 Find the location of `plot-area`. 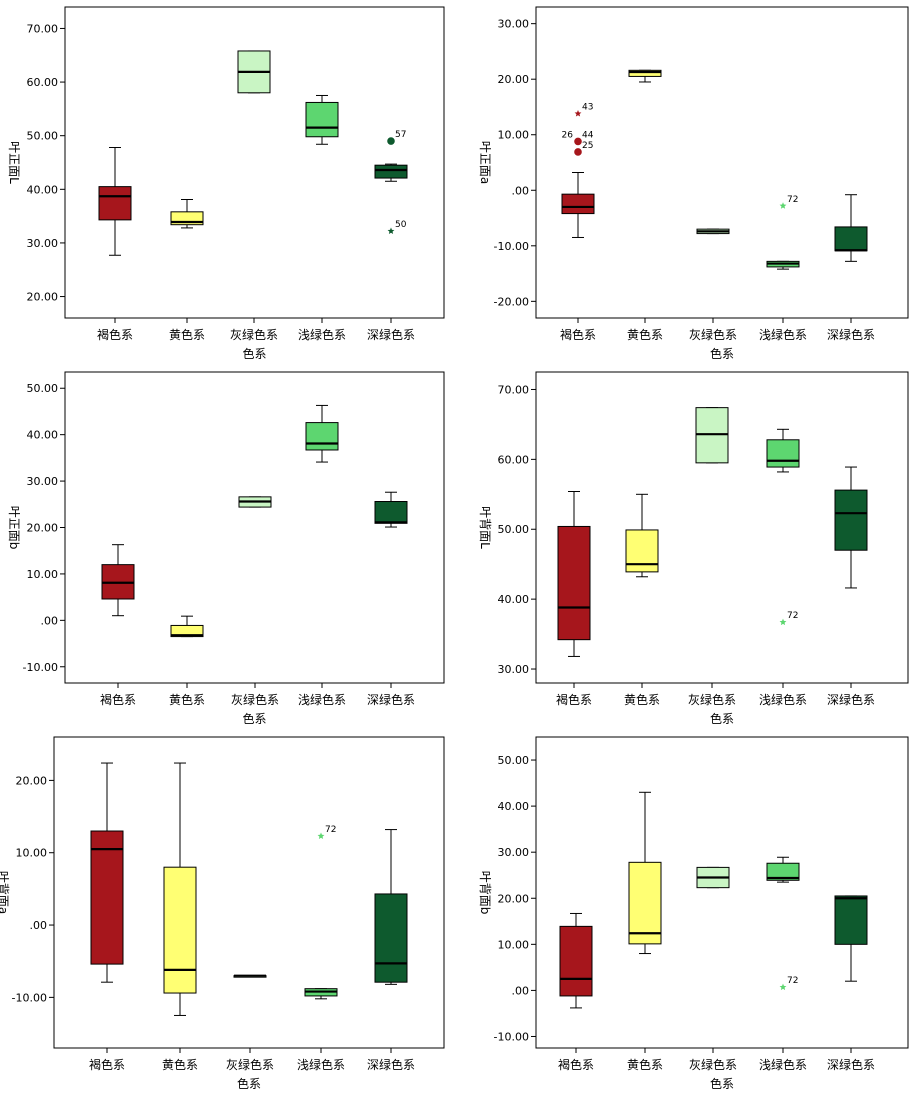

plot-area is located at coordinates (722, 892).